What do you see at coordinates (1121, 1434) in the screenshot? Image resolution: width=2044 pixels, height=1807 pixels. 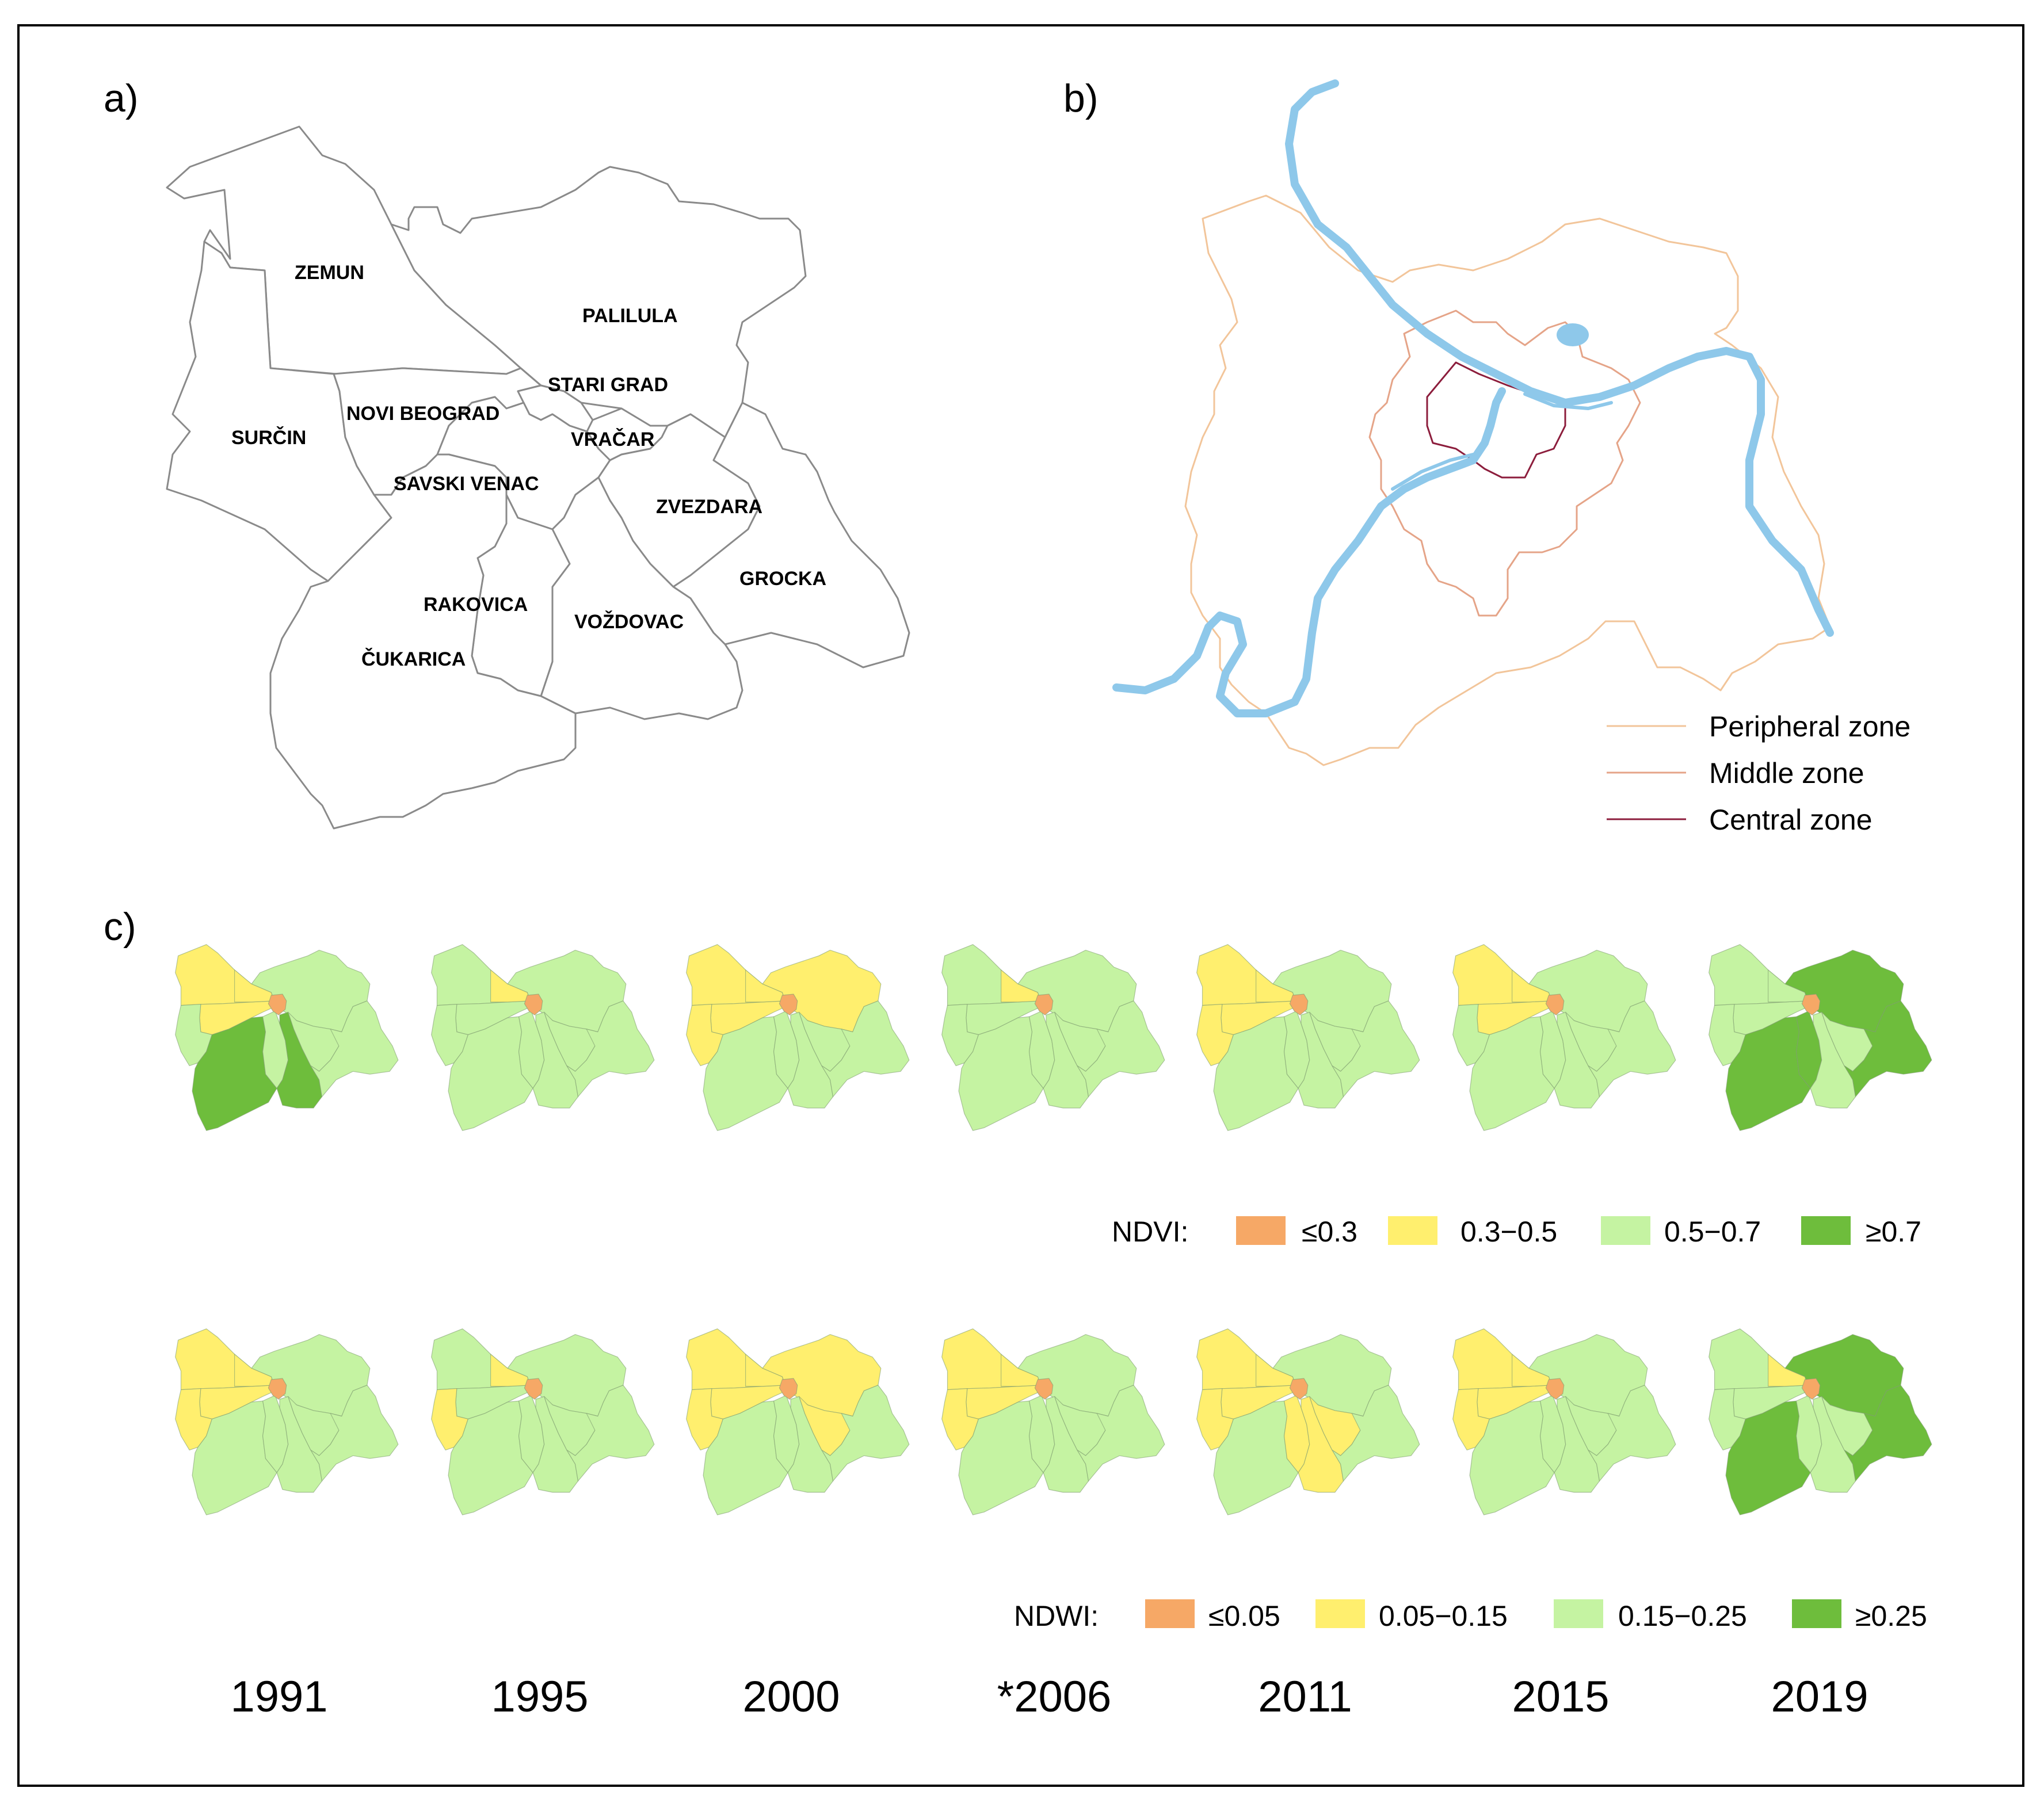 I see `ndwi-map-3-region-gro` at bounding box center [1121, 1434].